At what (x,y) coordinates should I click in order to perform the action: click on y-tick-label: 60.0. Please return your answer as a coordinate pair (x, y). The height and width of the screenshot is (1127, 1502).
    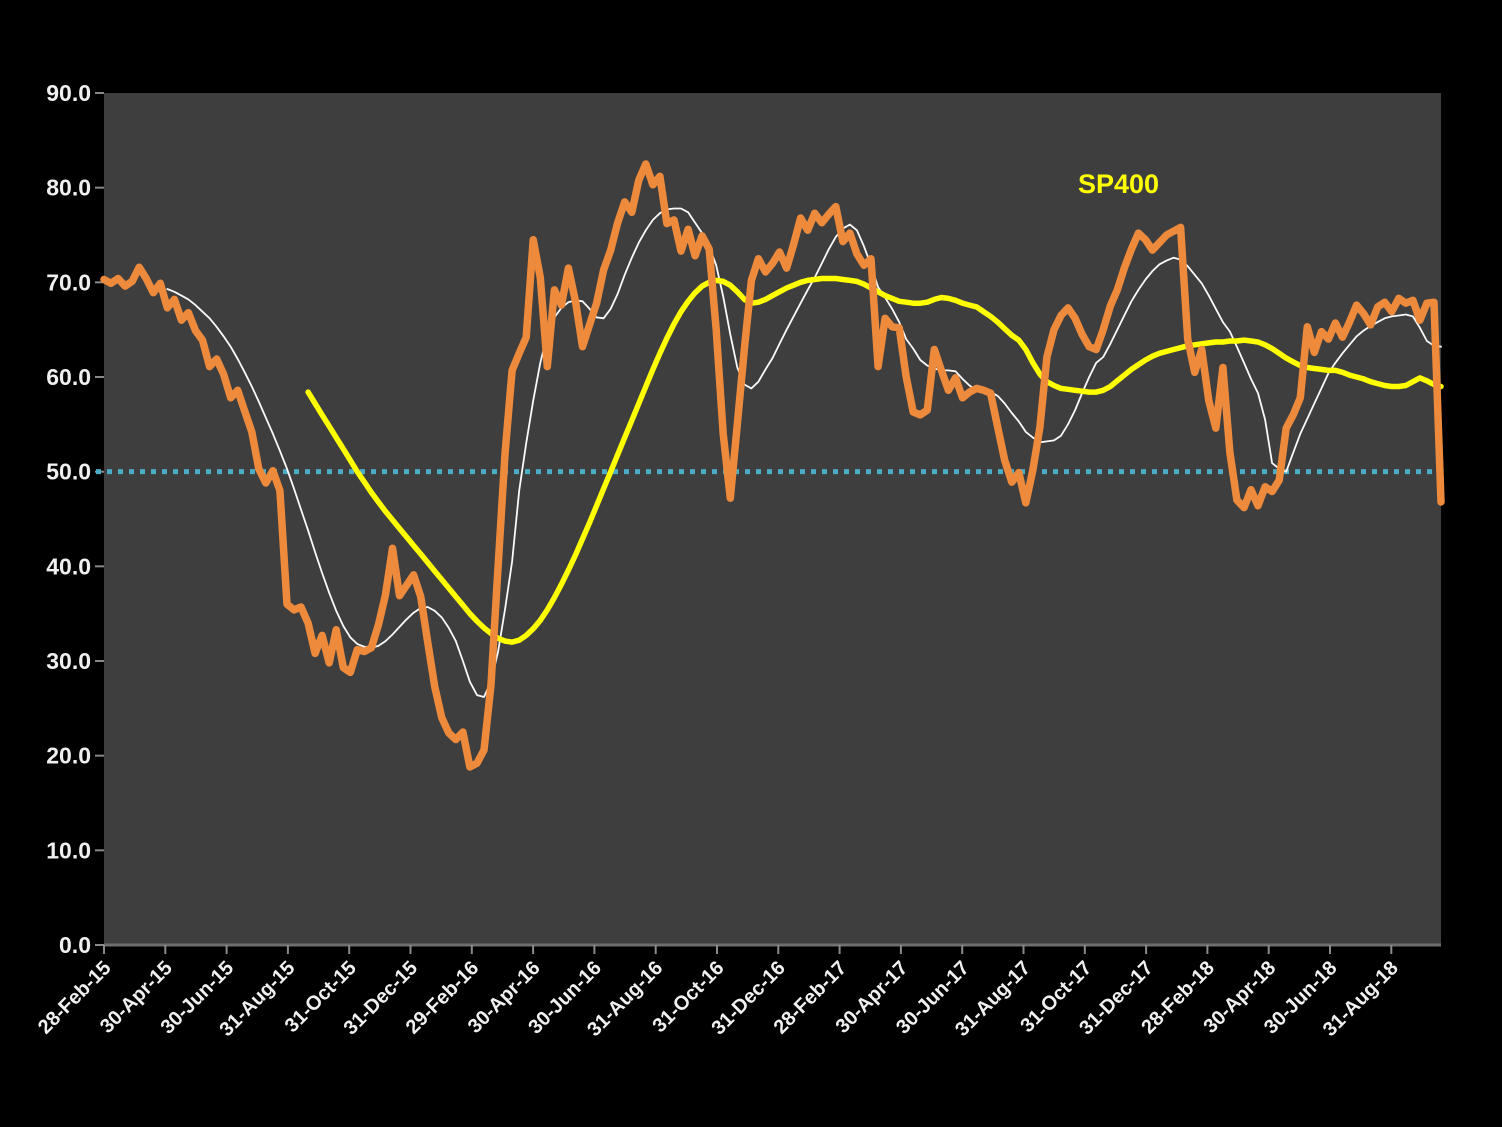
    Looking at the image, I should click on (68, 377).